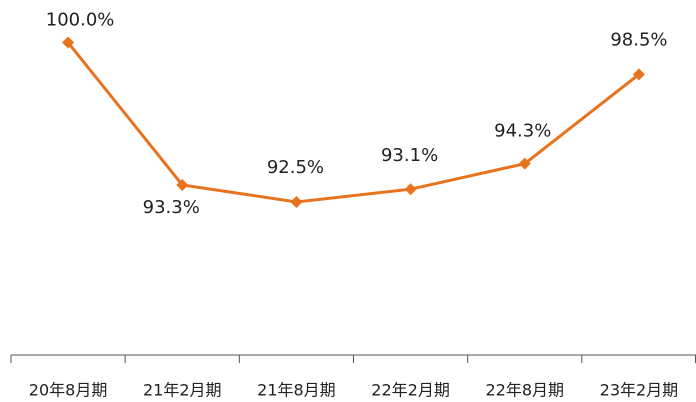  Describe the element at coordinates (409, 155) in the screenshot. I see `data-label: 93.1%` at that location.